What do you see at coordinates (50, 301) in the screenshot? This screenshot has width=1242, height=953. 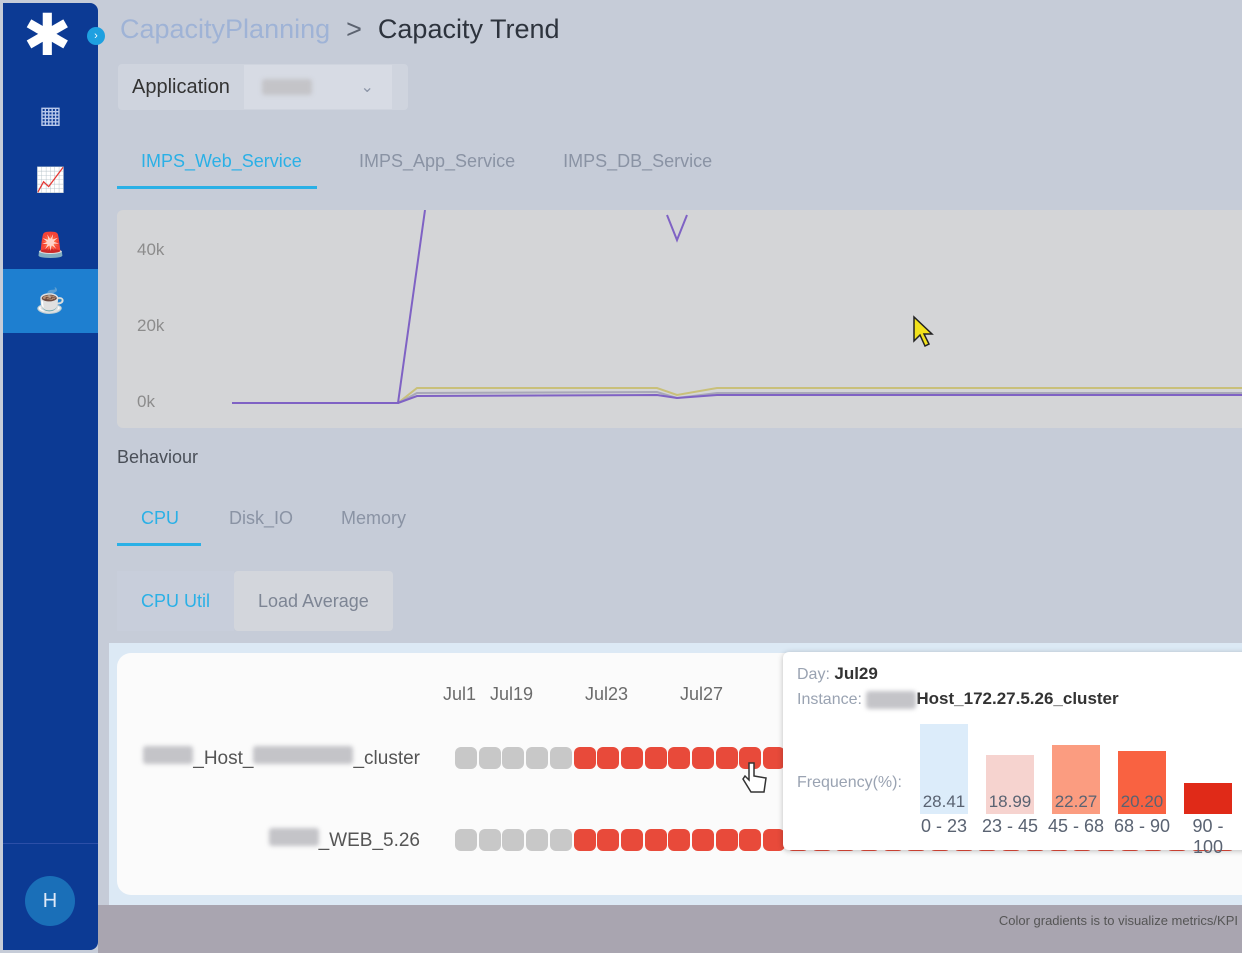 I see `capacity-icon: ☕` at bounding box center [50, 301].